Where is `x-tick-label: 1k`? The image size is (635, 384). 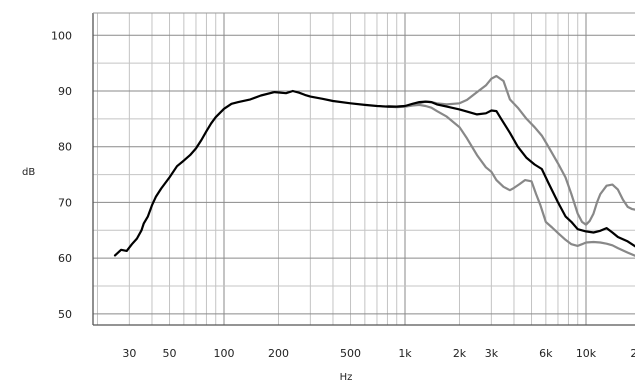
x-tick-label: 1k is located at coordinates (405, 353).